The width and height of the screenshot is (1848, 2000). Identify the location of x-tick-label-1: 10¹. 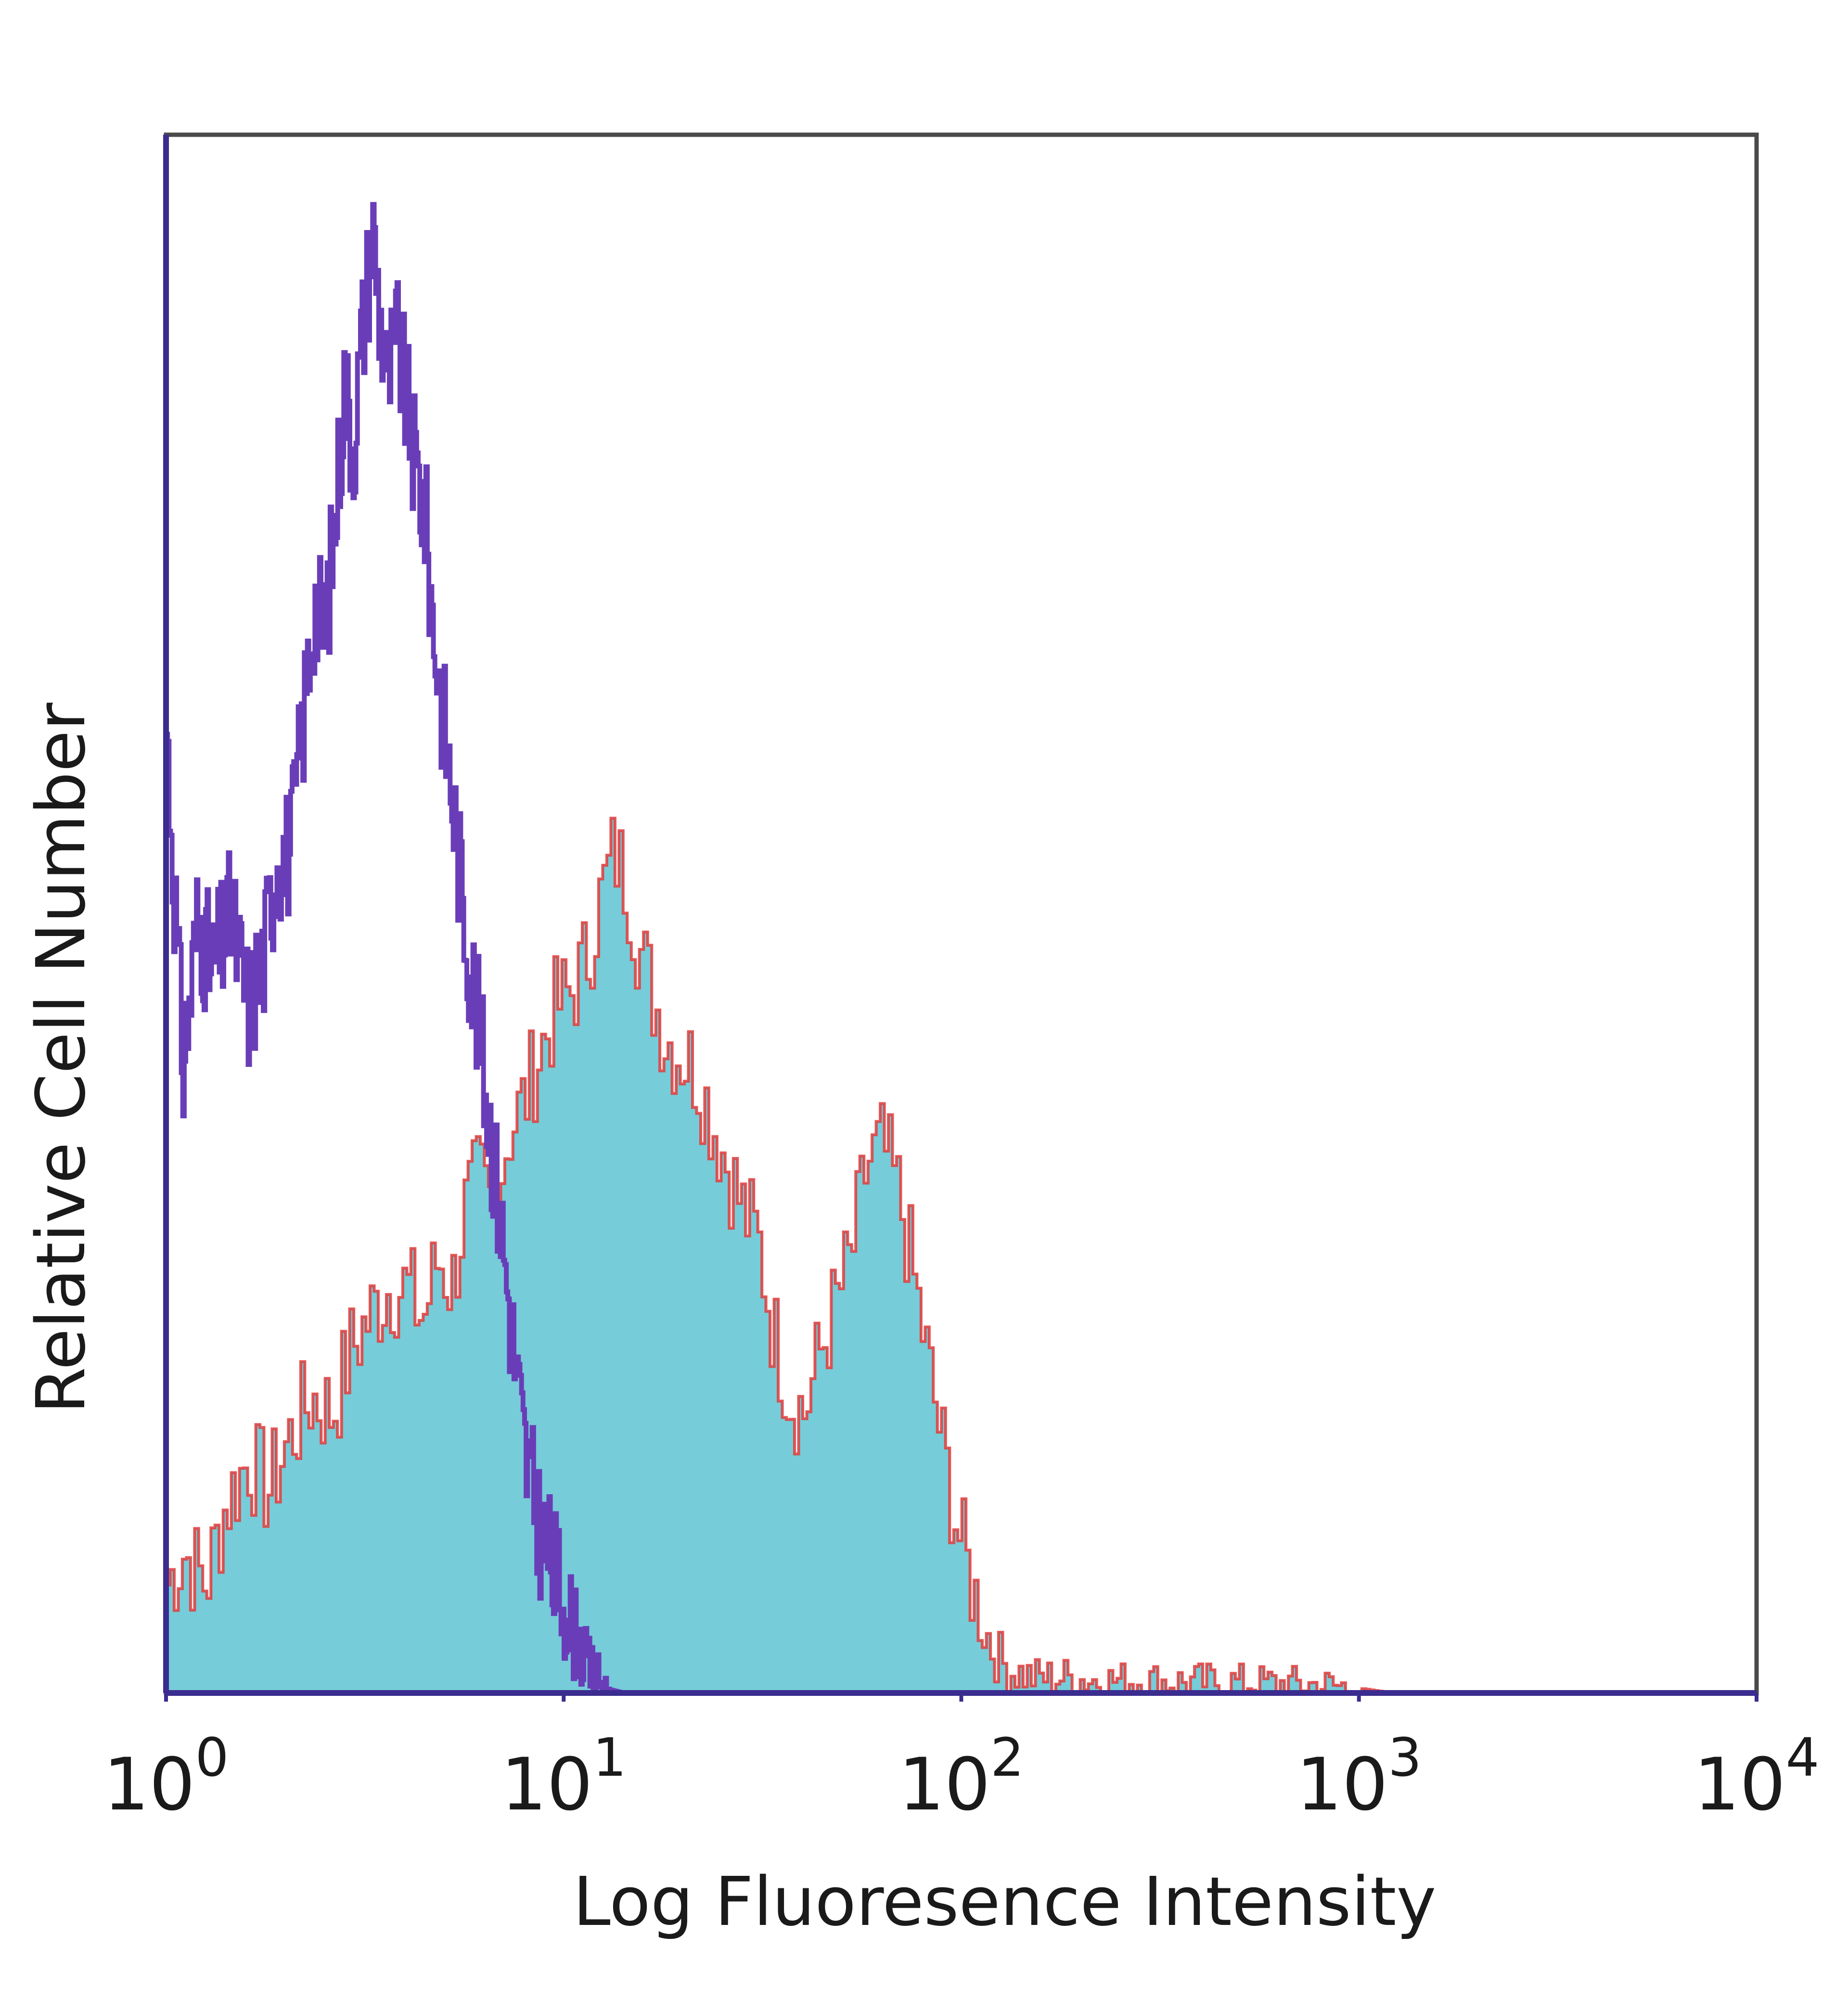
(564, 1777).